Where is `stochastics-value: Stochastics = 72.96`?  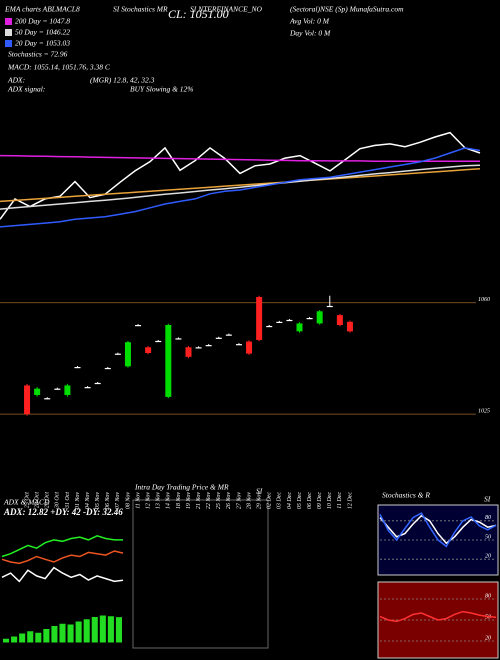 stochastics-value: Stochastics = 72.96 is located at coordinates (38, 54).